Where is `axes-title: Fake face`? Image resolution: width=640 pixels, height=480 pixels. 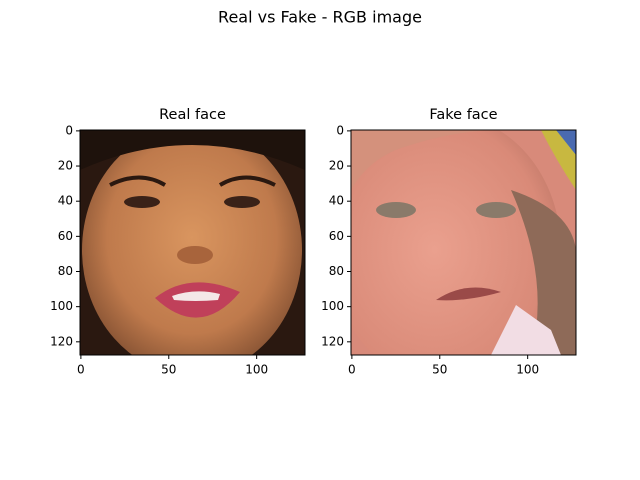 axes-title: Fake face is located at coordinates (463, 115).